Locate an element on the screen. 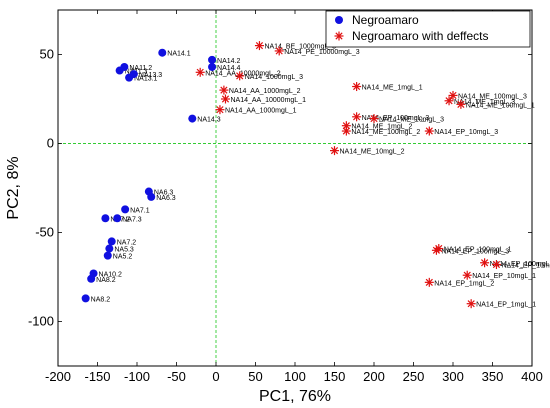 The width and height of the screenshot is (550, 408). point-label: NA7.1 is located at coordinates (140, 210).